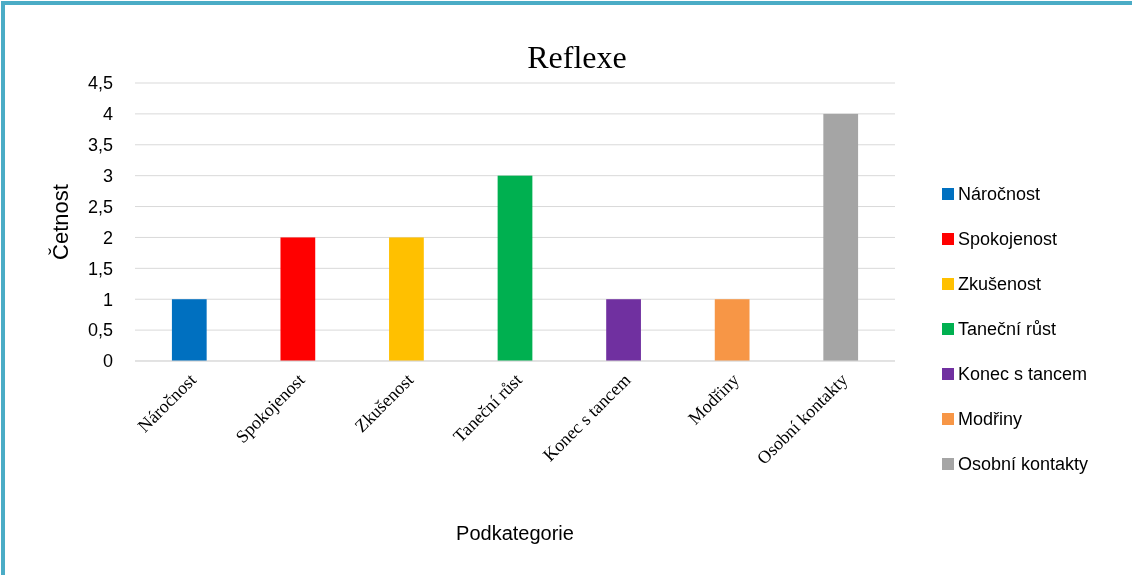 This screenshot has height=575, width=1132. I want to click on y-axis-title: Četnost, so click(60, 222).